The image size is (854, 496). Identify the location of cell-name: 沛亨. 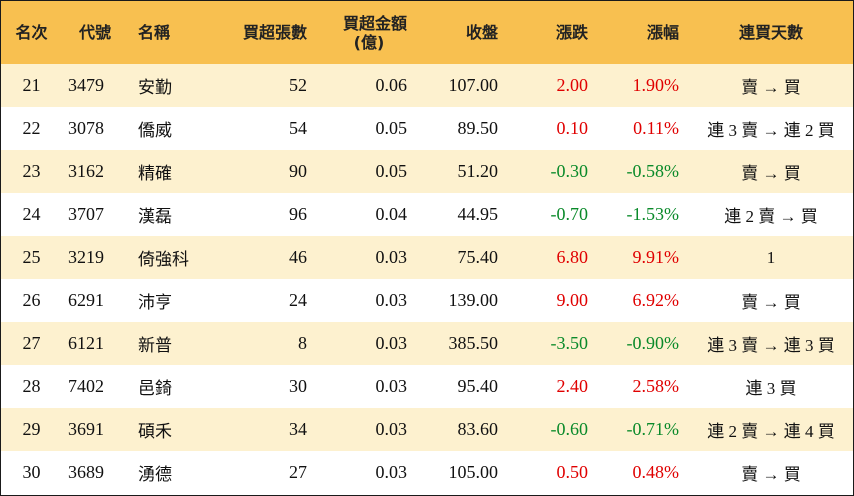
(155, 303).